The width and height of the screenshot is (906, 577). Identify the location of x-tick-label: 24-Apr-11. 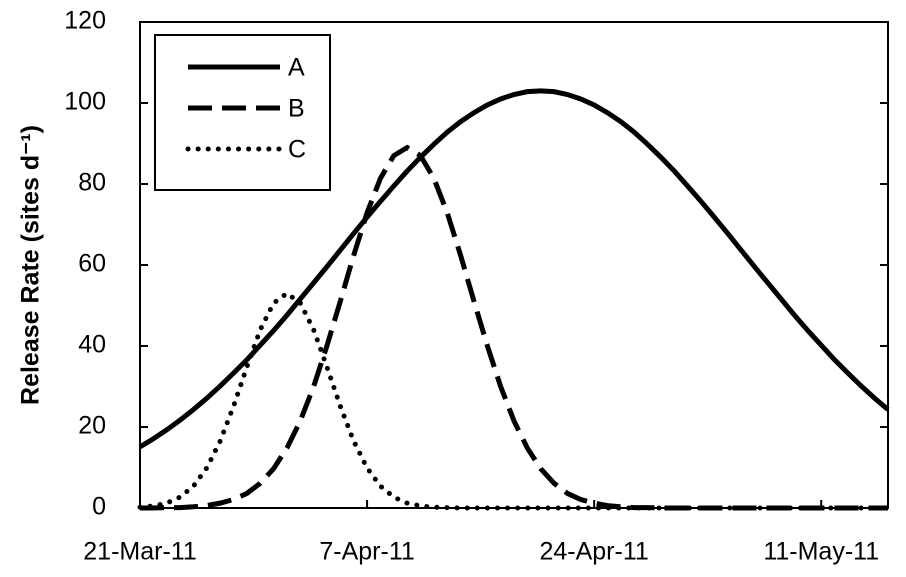
(593, 552).